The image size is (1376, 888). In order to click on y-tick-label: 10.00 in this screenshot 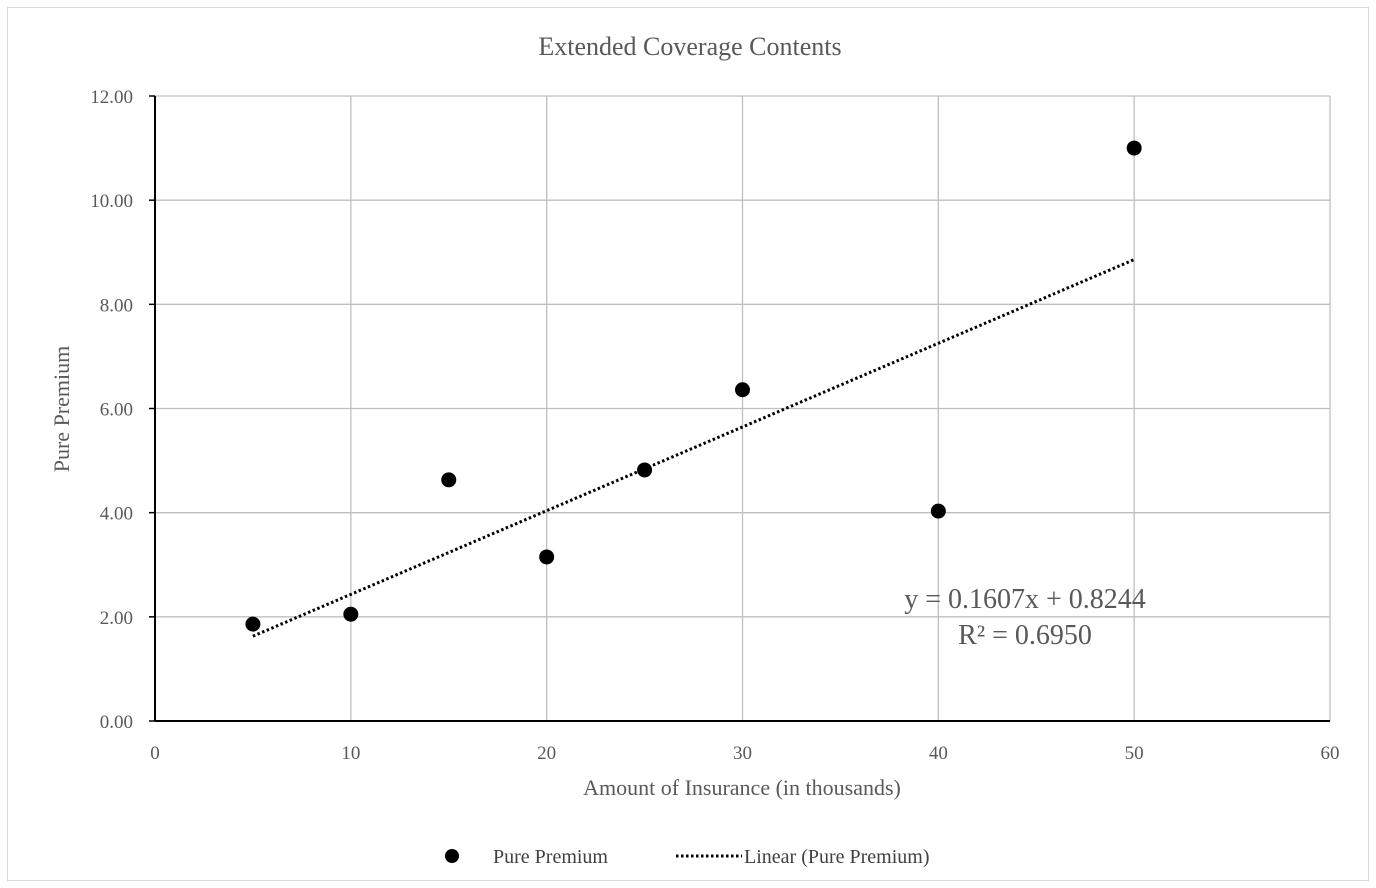, I will do `click(111, 201)`.